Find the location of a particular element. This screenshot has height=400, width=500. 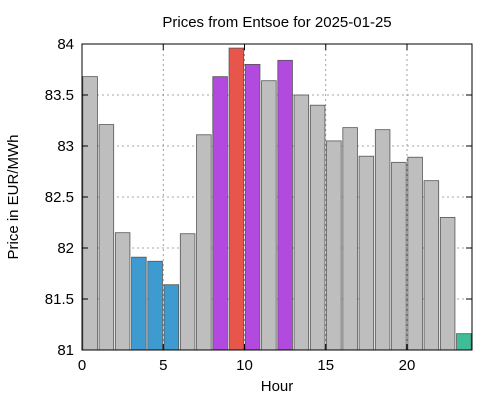

y-tick-label: 83.5 is located at coordinates (59, 95).